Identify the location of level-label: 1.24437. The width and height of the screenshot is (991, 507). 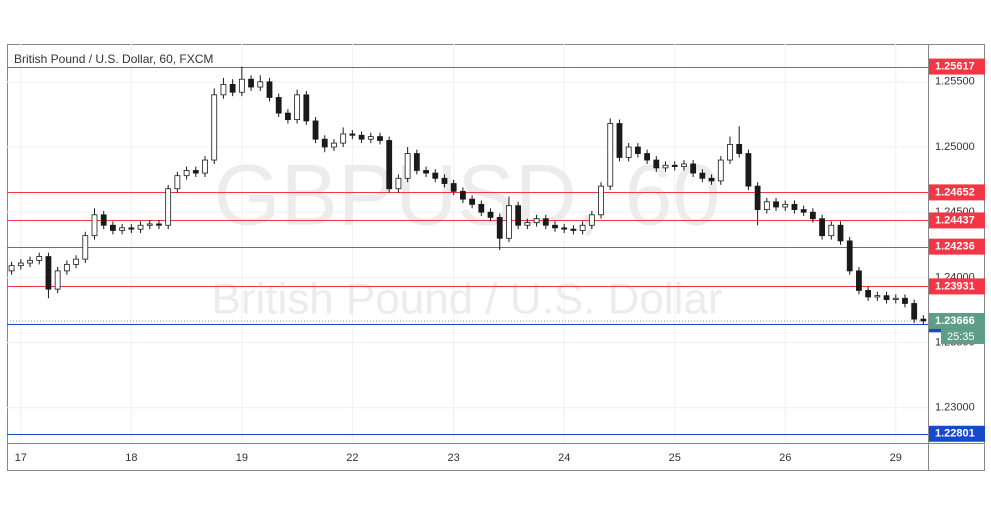
(955, 220).